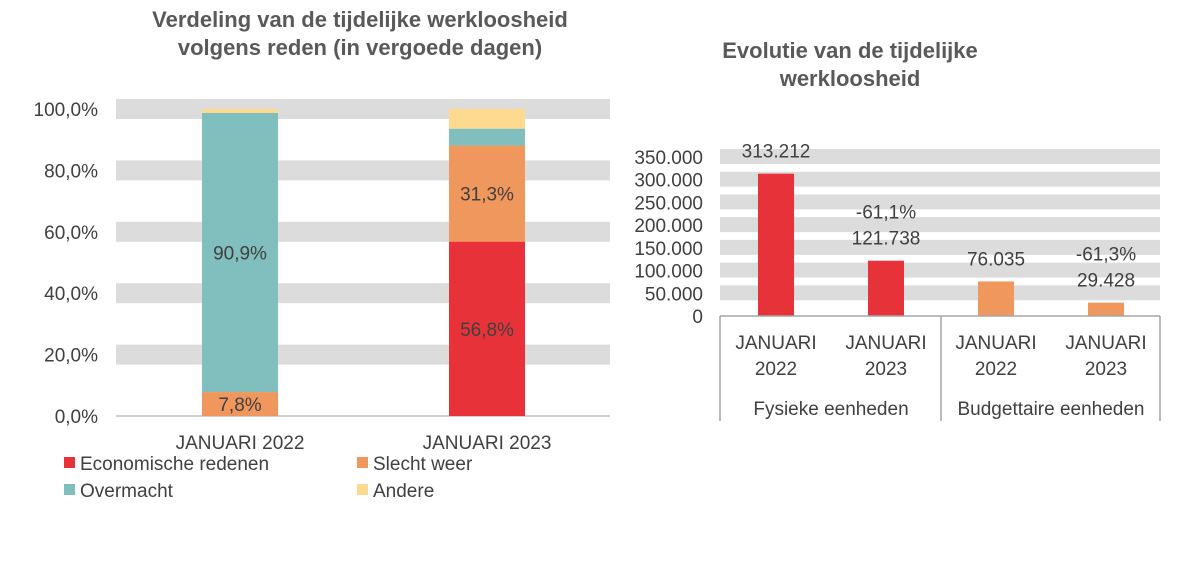 Image resolution: width=1191 pixels, height=573 pixels. Describe the element at coordinates (174, 464) in the screenshot. I see `legend-label: Economische redenen` at that location.